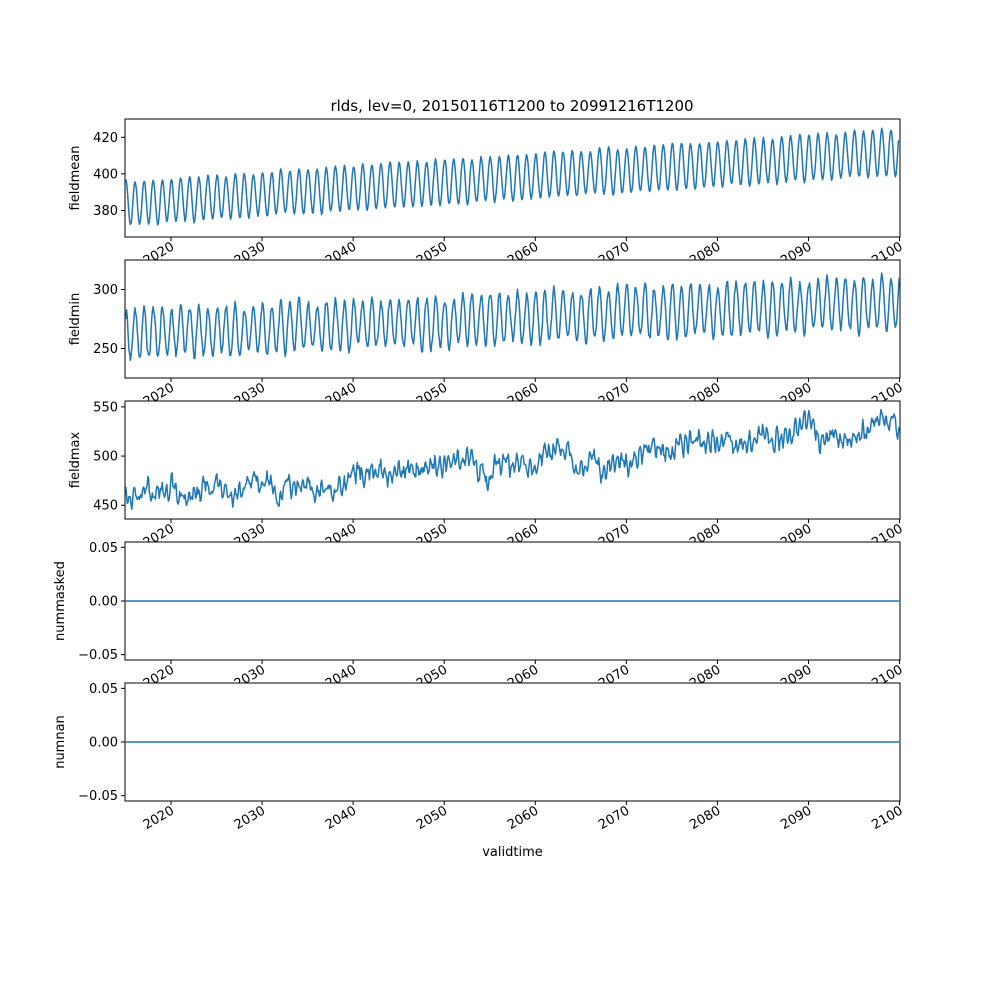  What do you see at coordinates (75, 178) in the screenshot?
I see `y-axis-label: fieldmean` at bounding box center [75, 178].